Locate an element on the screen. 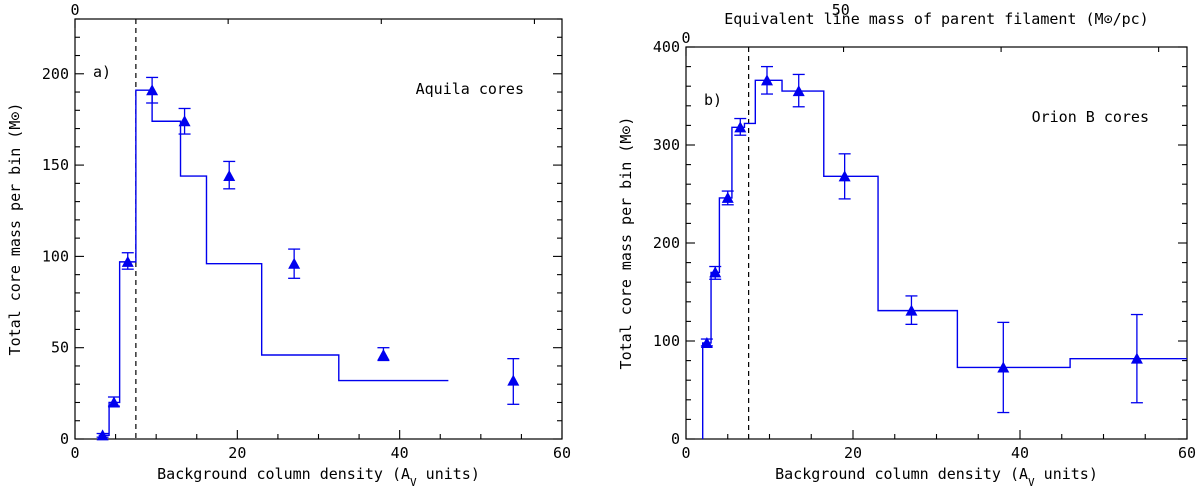 This screenshot has height=487, width=1200. y-tick-label: 400 is located at coordinates (666, 47).